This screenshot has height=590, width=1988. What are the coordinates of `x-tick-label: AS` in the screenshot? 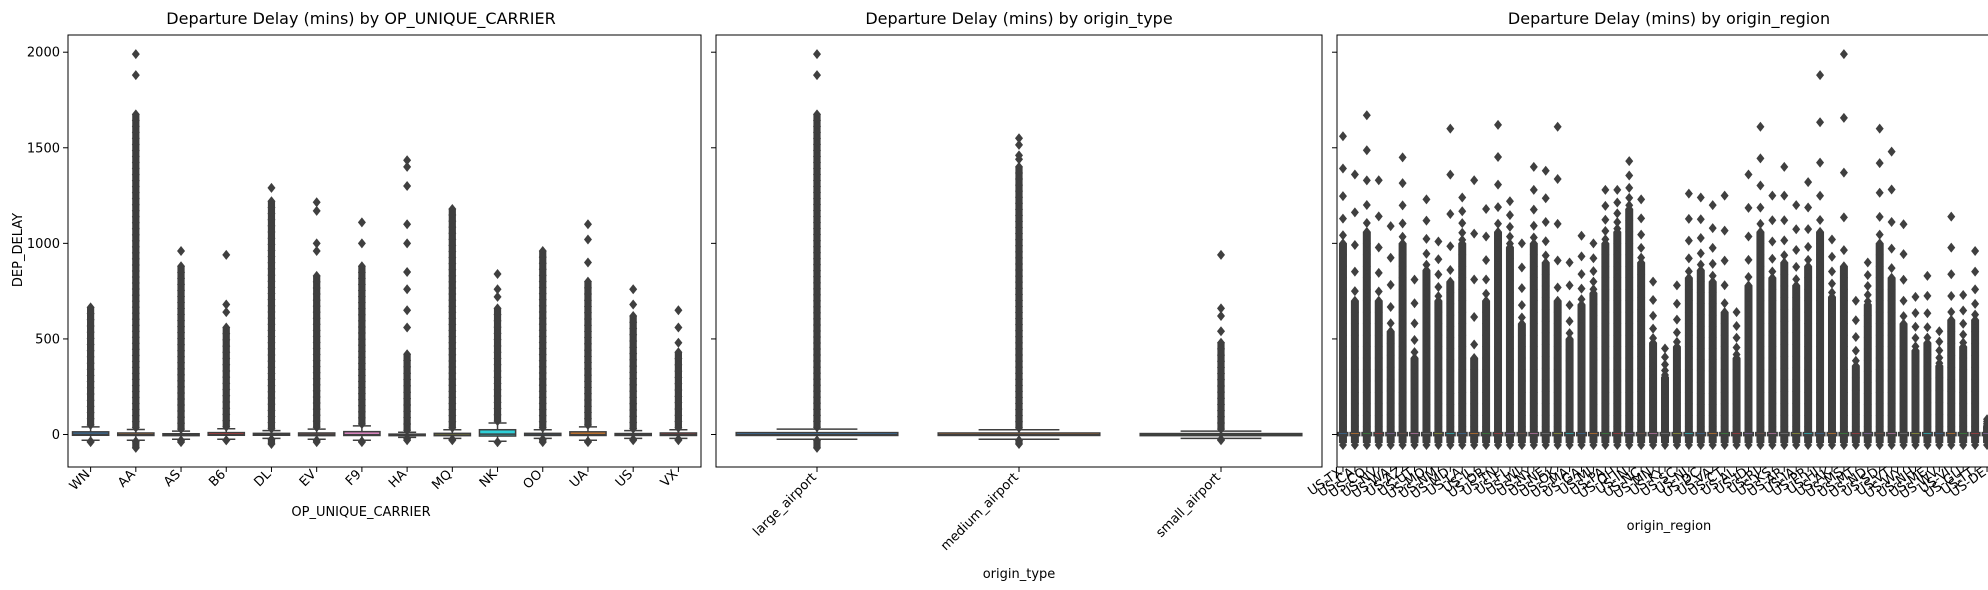 It's located at (172, 478).